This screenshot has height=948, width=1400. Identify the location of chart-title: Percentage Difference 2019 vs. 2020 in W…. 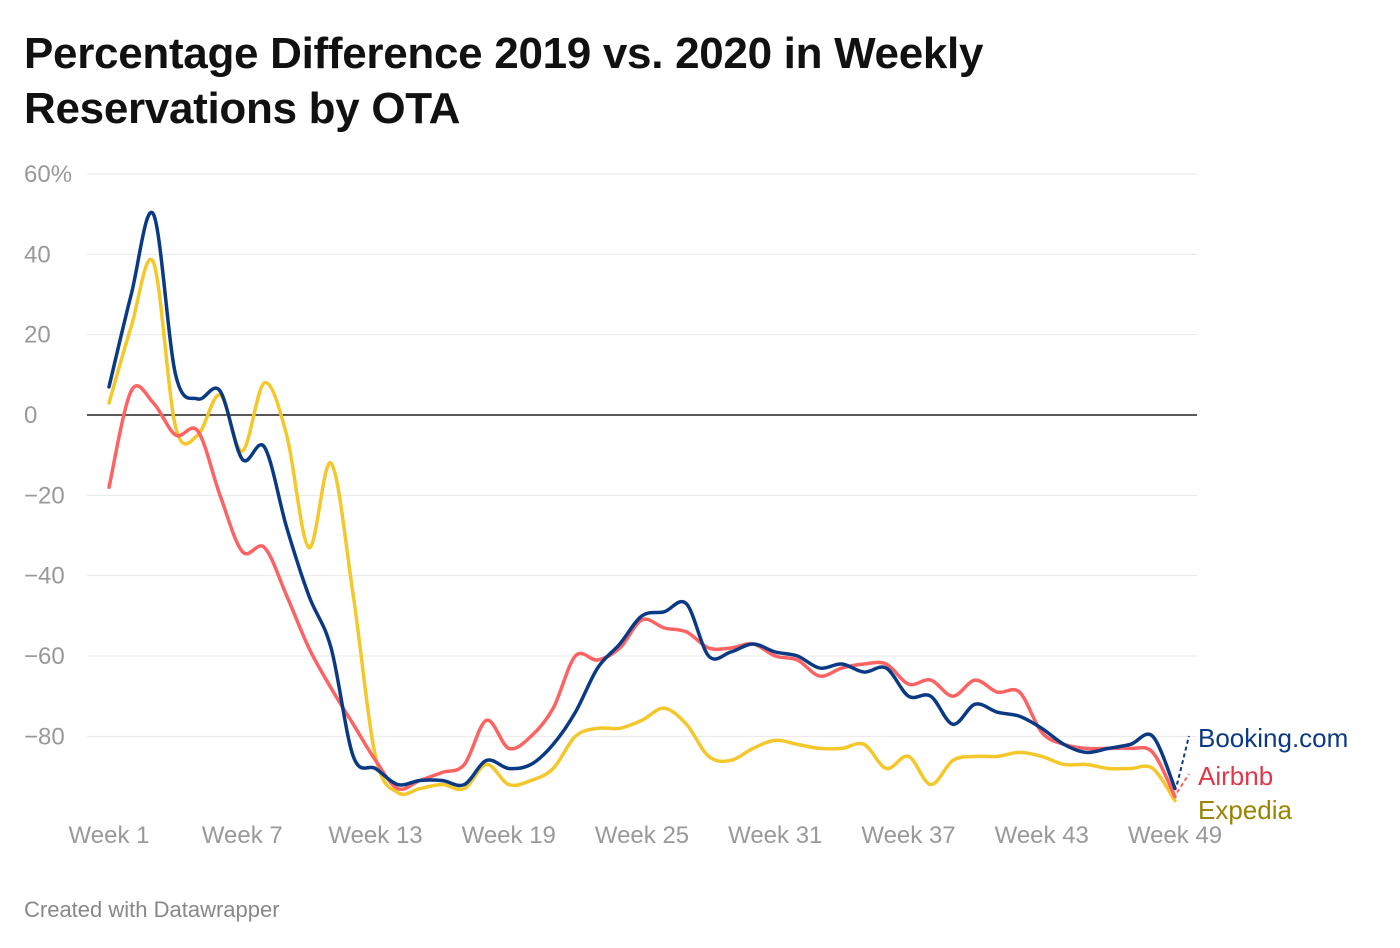
(504, 81).